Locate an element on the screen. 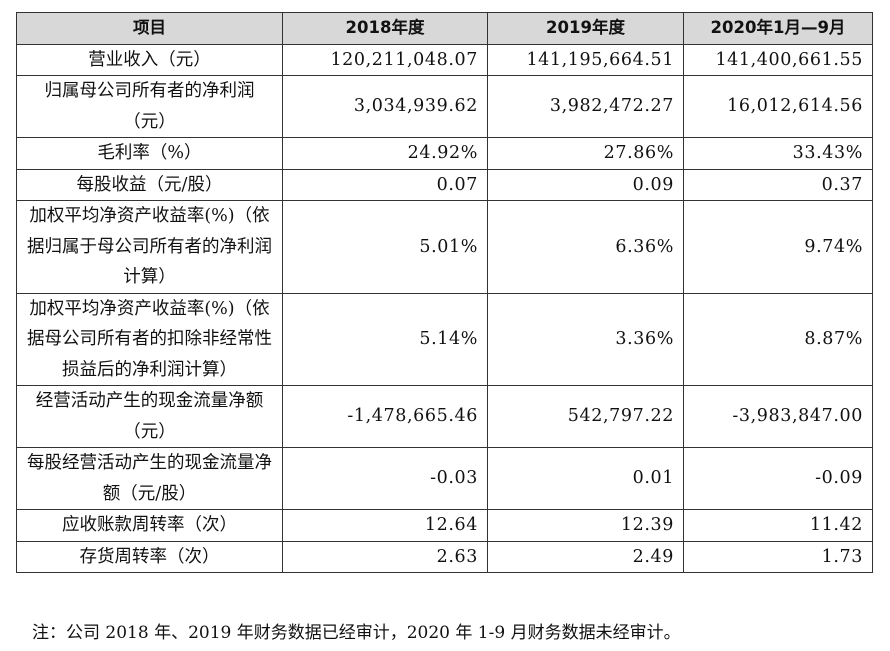  value-2020: -3,983,847.00 is located at coordinates (778, 416).